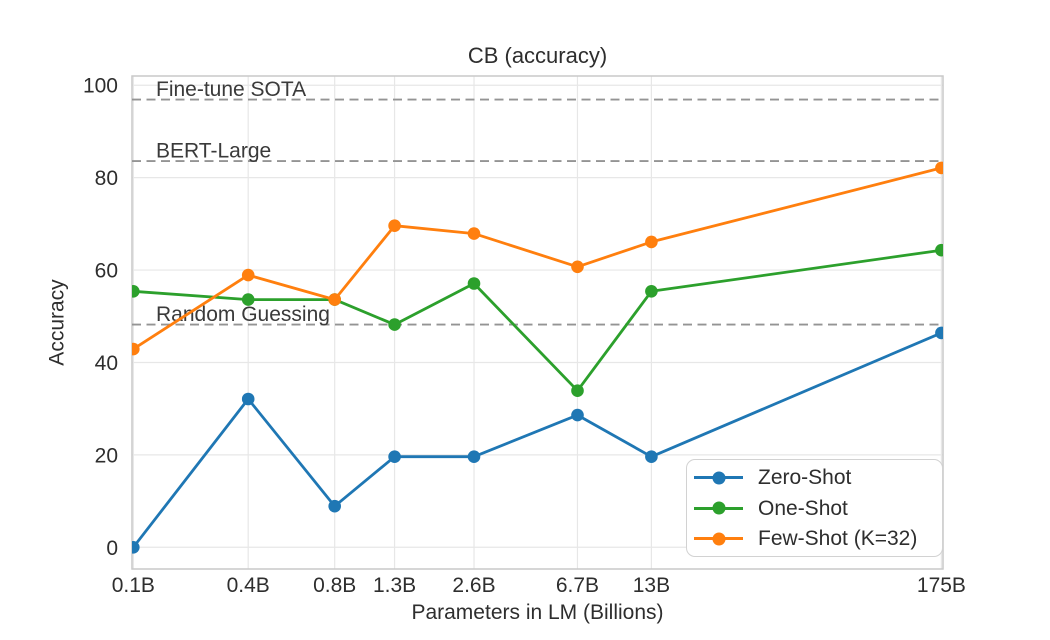 The width and height of the screenshot is (1050, 640). Describe the element at coordinates (803, 508) in the screenshot. I see `legend-label: One-Shot` at that location.